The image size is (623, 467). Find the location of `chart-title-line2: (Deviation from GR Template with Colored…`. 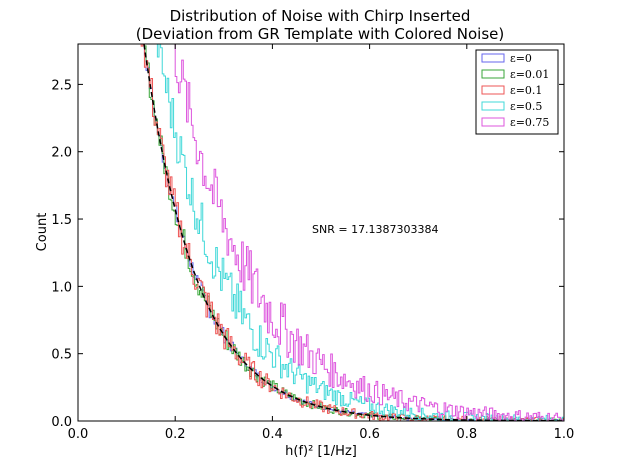

chart-title-line2: (Deviation from GR Template with Colored… is located at coordinates (320, 34).